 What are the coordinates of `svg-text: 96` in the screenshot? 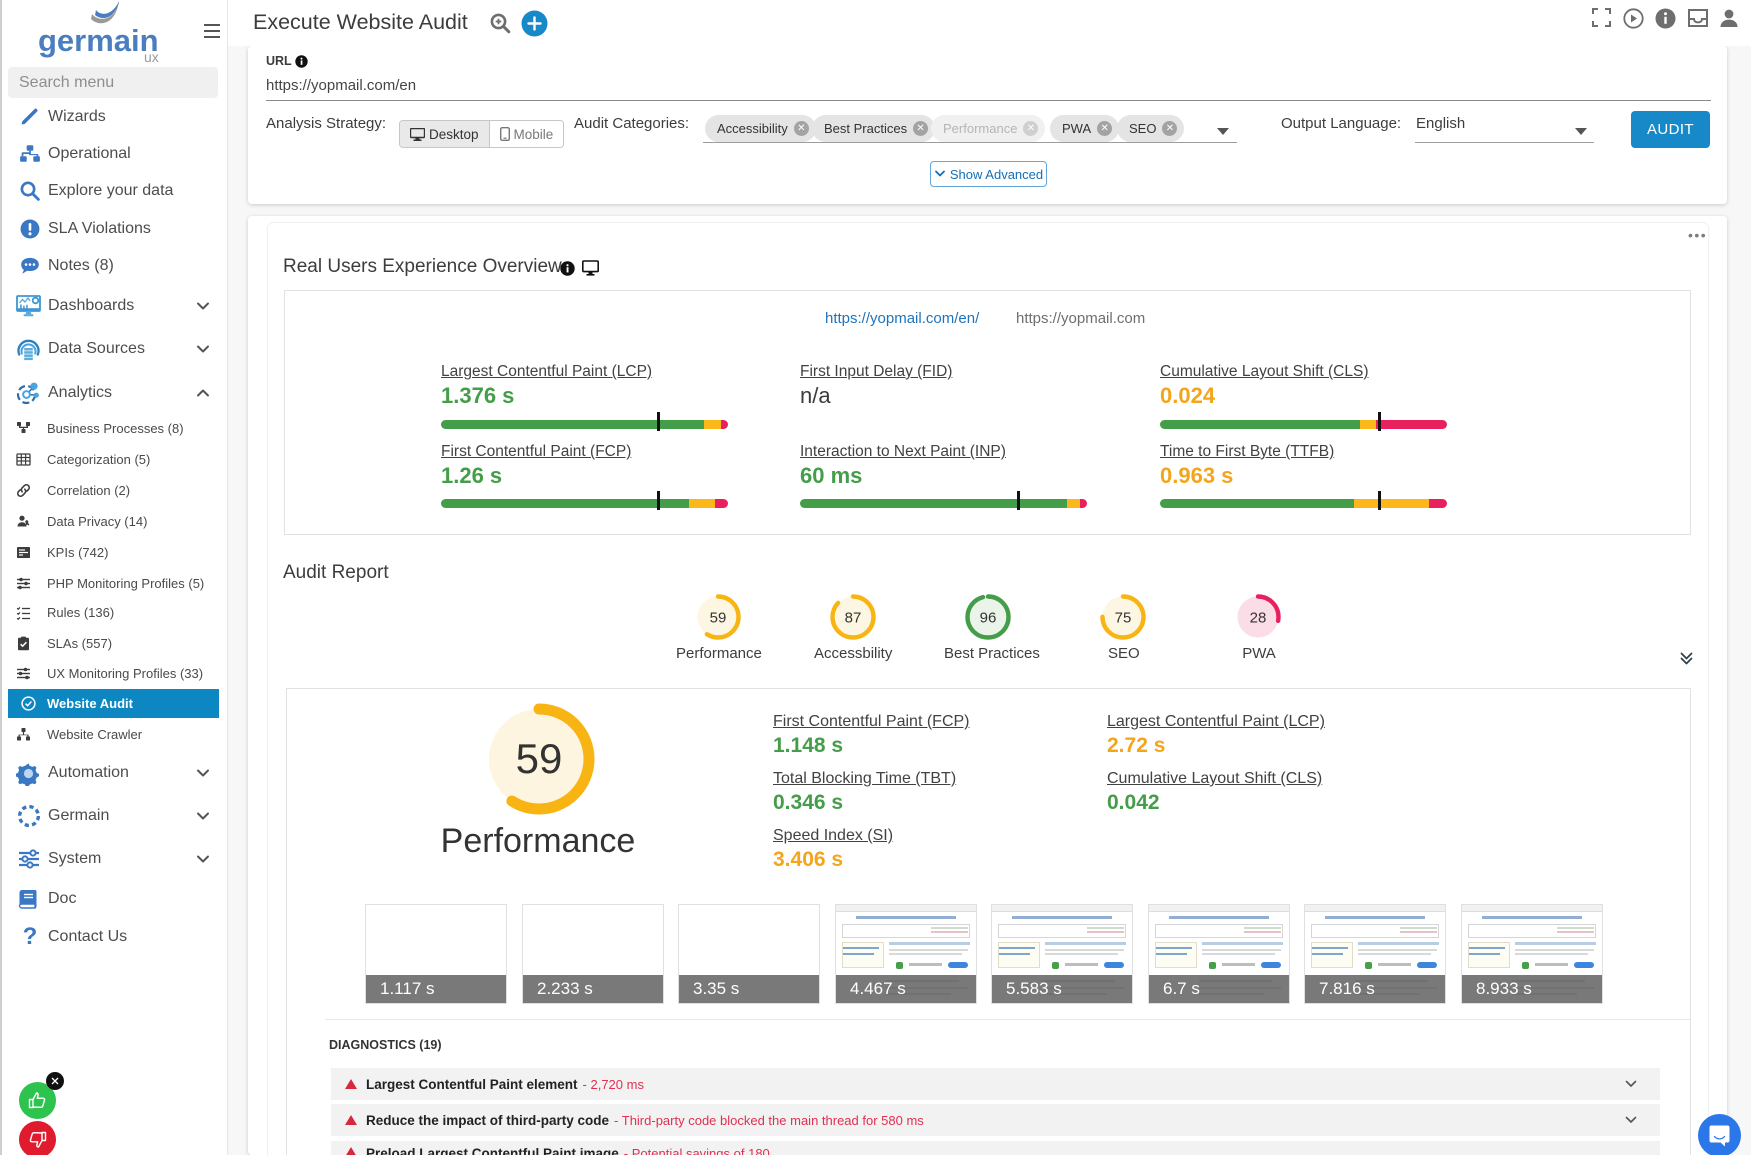 It's located at (988, 618).